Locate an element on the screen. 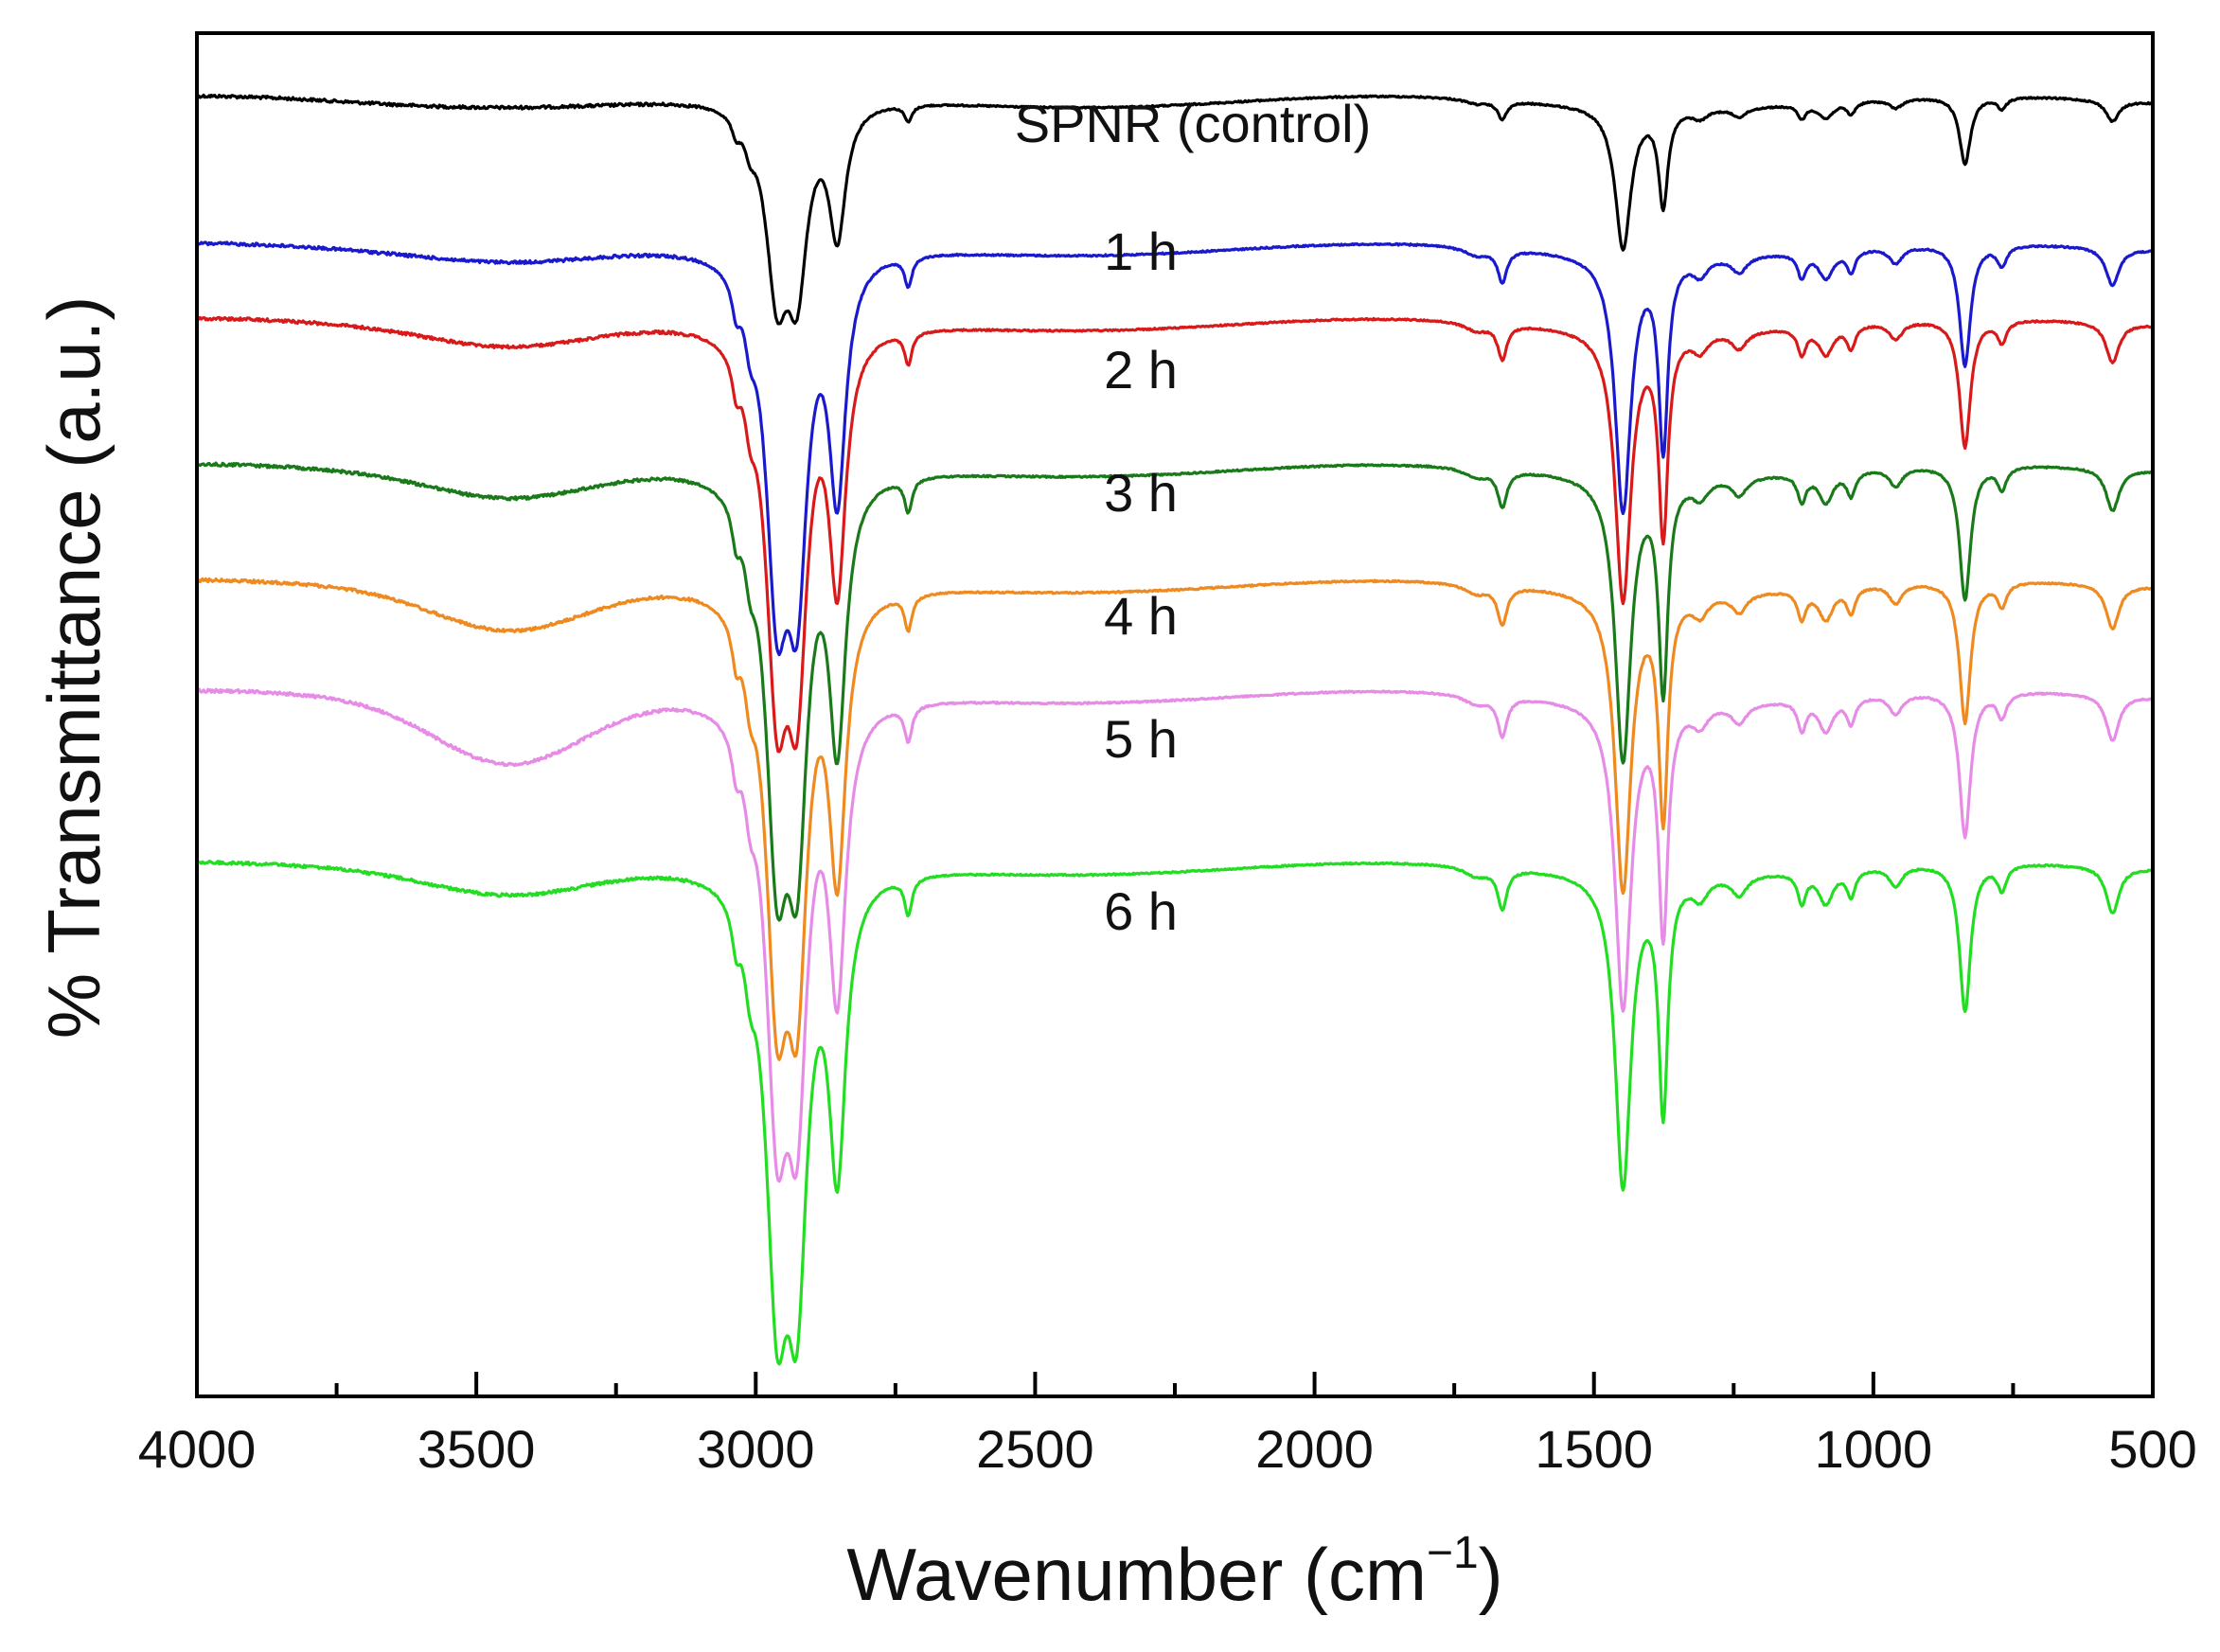 Image resolution: width=2220 pixels, height=1652 pixels. series-line is located at coordinates (1175, 209).